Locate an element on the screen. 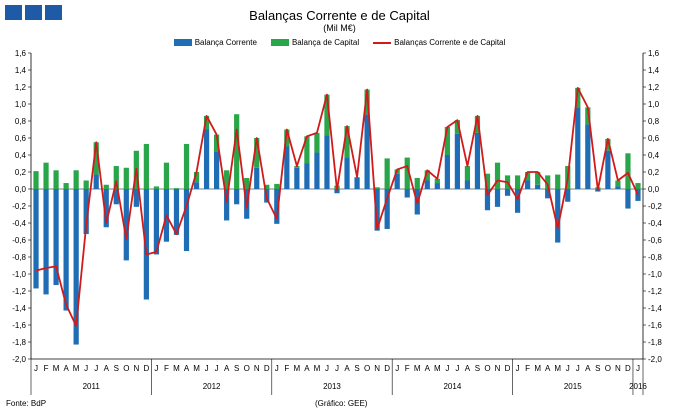 Image resolution: width=679 pixels, height=413 pixels. chart-title: Balanças Corrente e de Capital is located at coordinates (339, 15).